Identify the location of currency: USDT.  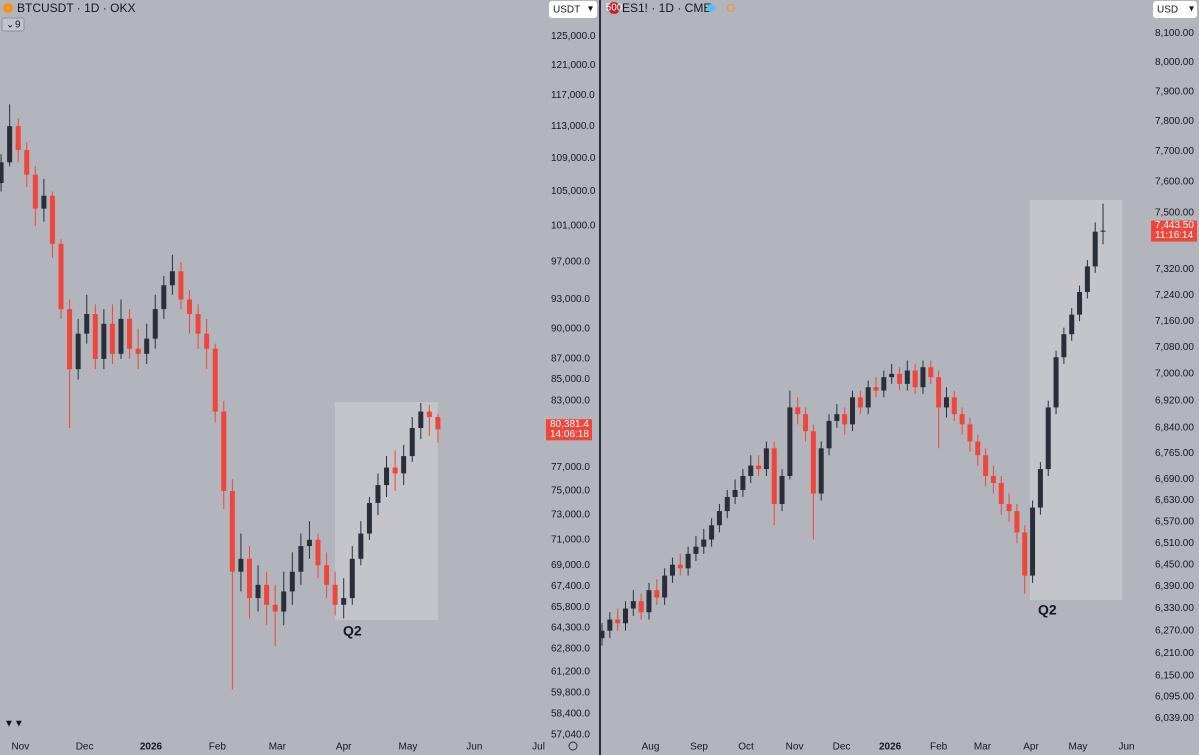
(566, 10).